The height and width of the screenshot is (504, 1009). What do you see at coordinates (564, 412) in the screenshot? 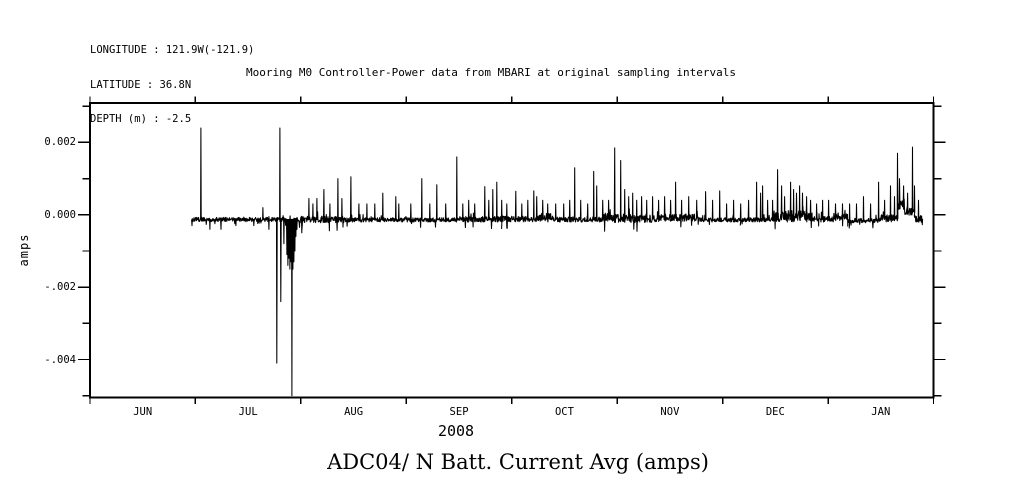
I see `month-label: OCT` at bounding box center [564, 412].